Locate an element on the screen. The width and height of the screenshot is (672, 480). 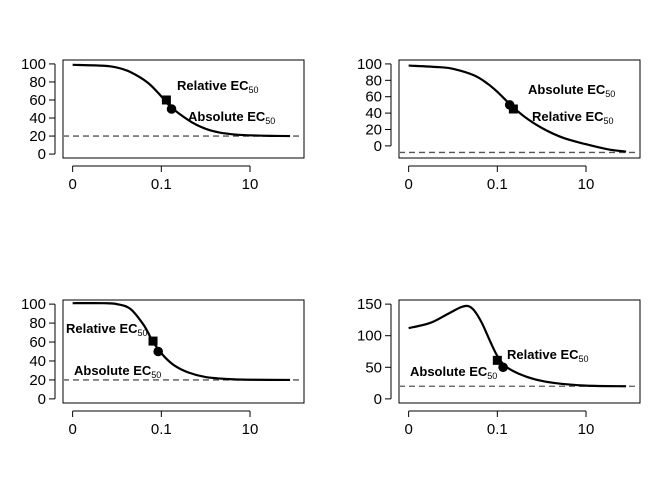
y-tick-label: 50 is located at coordinates (373, 367).